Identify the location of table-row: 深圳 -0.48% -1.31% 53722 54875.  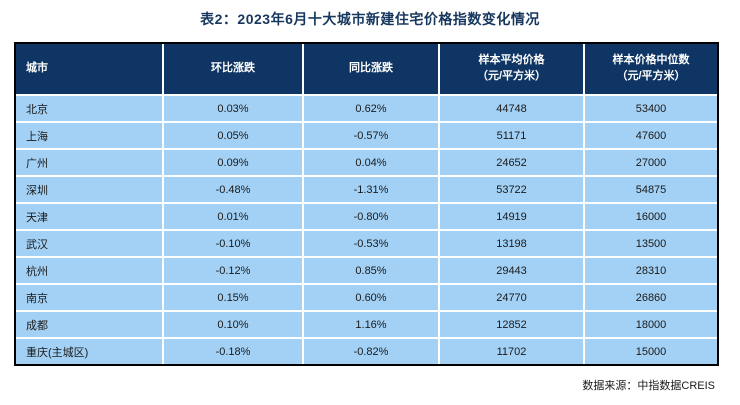
(366, 190).